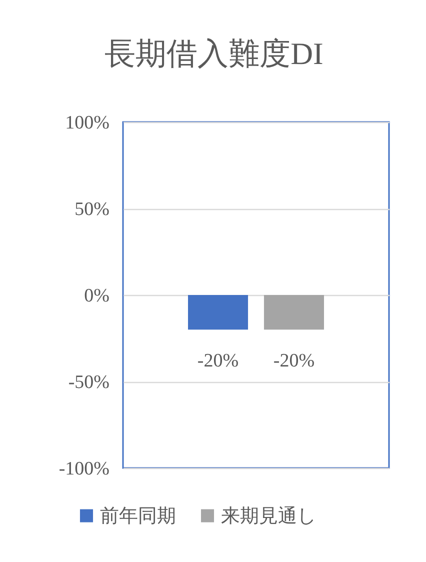 Image resolution: width=426 pixels, height=562 pixels. Describe the element at coordinates (268, 516) in the screenshot. I see `legend-label: 来期見通し` at that location.